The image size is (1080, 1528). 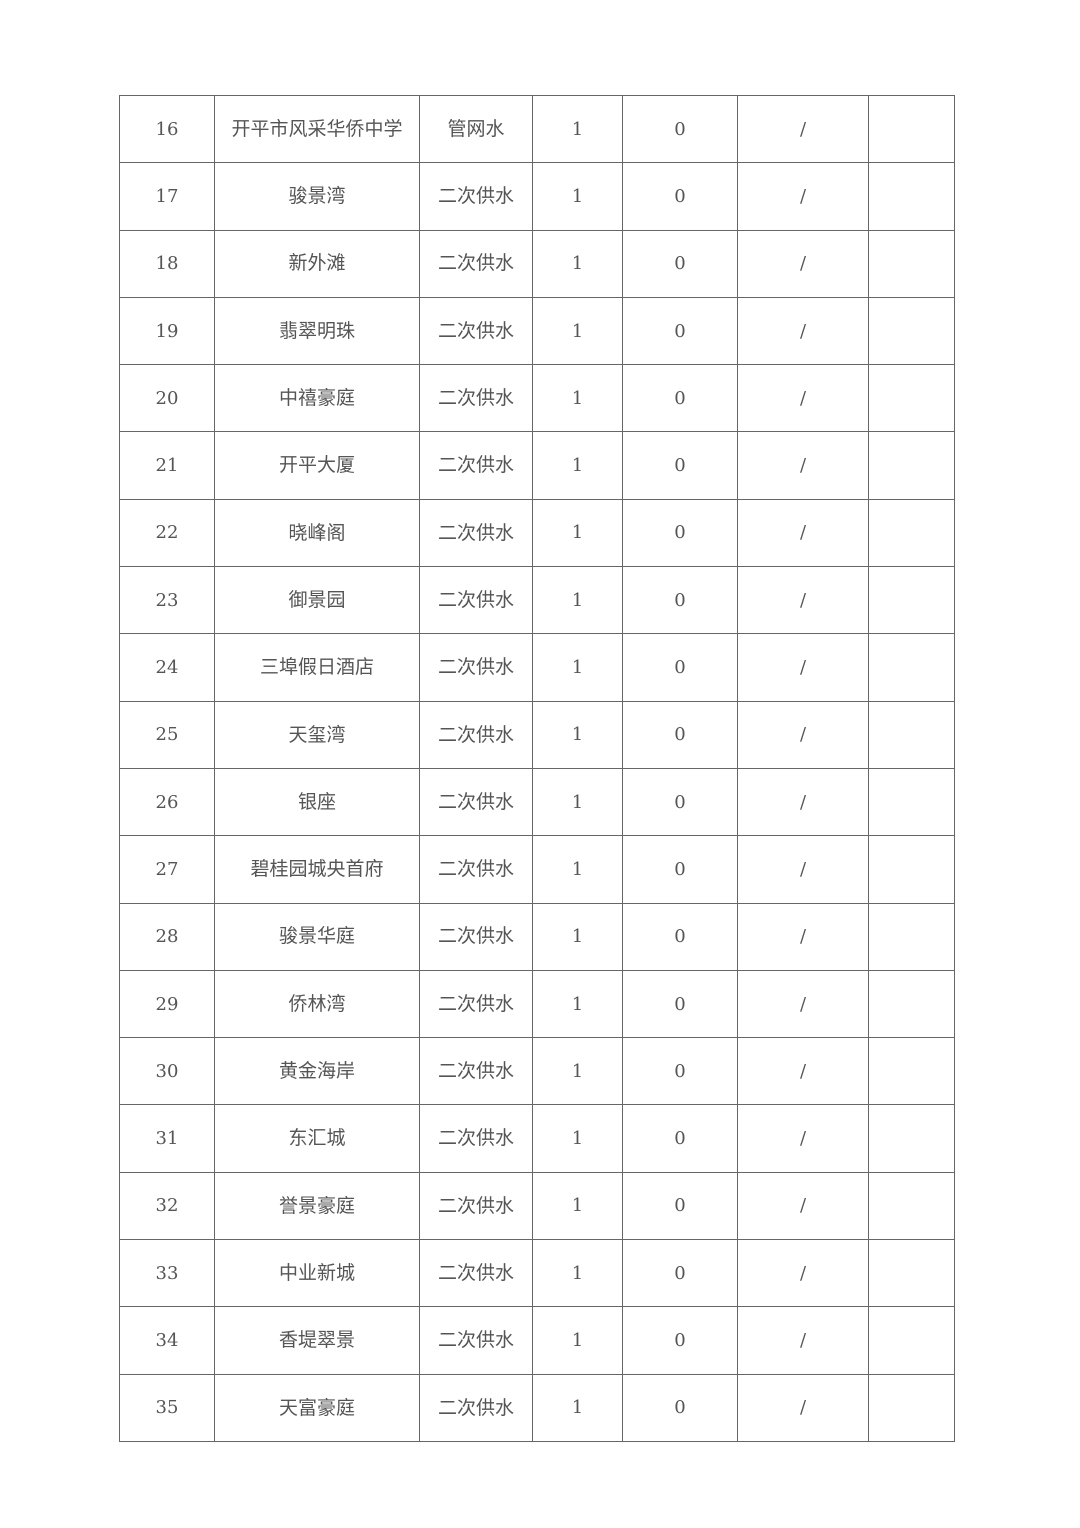 I want to click on table-row: 25 天玺湾 二次供水 1 0/, so click(x=537, y=734).